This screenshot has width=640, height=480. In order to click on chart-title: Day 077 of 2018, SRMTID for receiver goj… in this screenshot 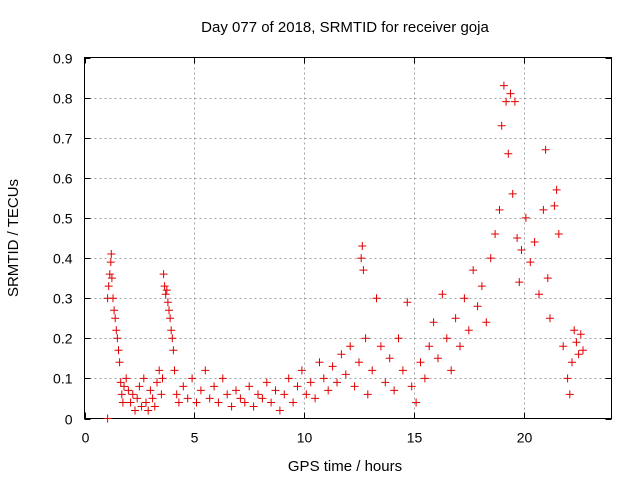, I will do `click(345, 27)`.